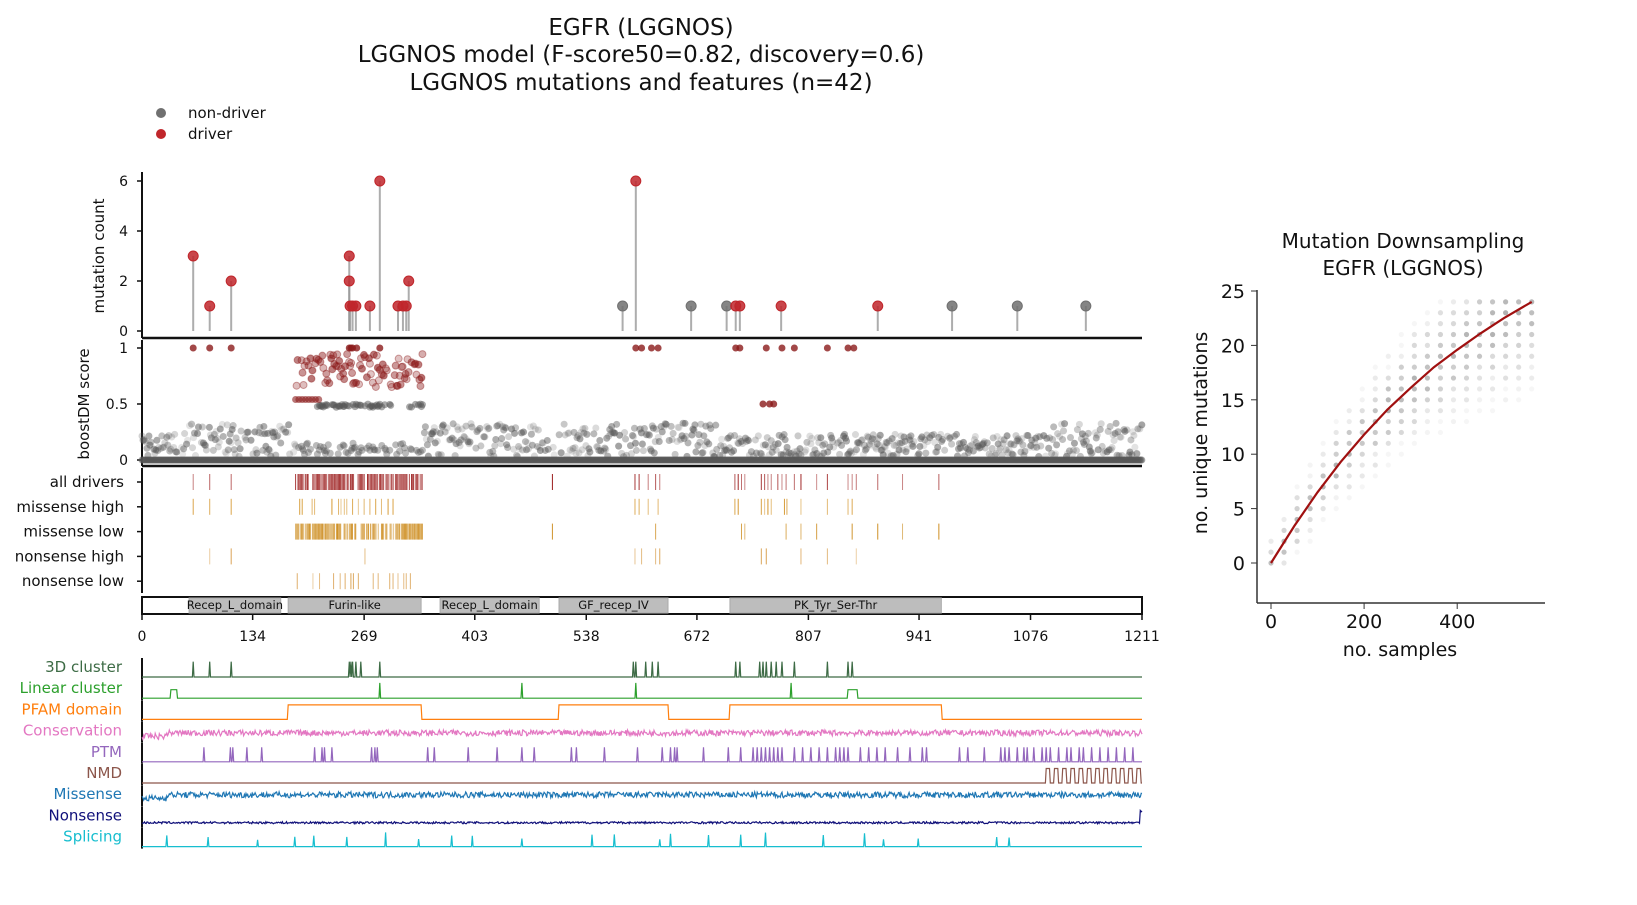 Image resolution: width=1637 pixels, height=905 pixels. Describe the element at coordinates (642, 605) in the screenshot. I see `protein-bar` at that location.